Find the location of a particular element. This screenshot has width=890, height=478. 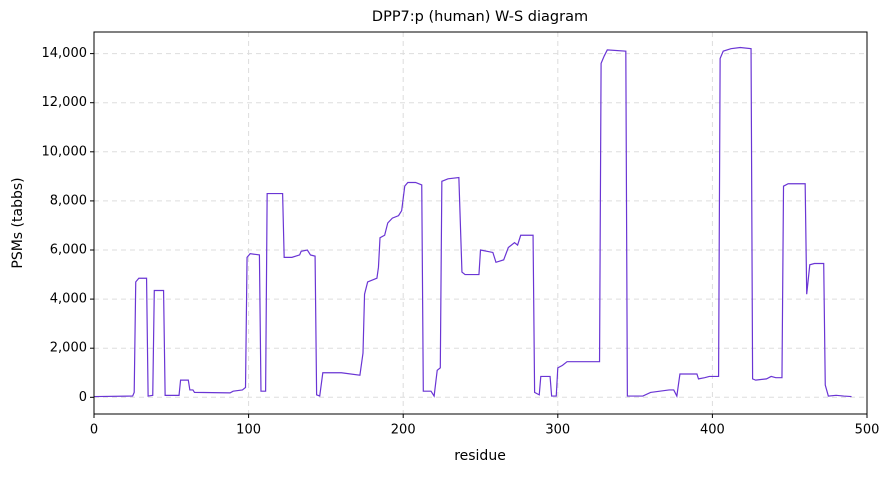

y-axis-label: PSMs (tabbs) is located at coordinates (18, 222).